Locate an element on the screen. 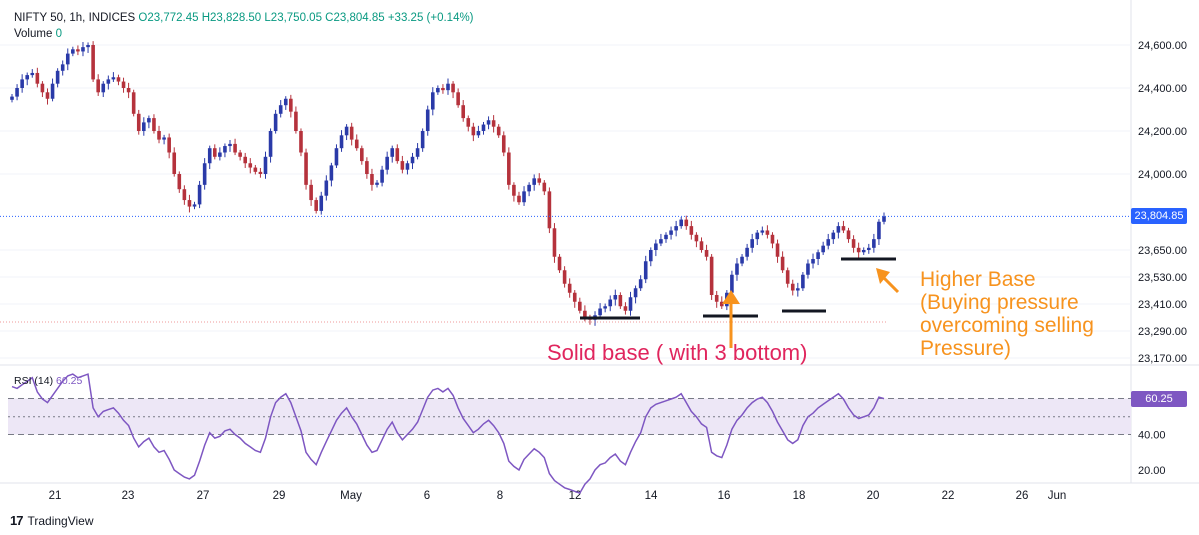  price-tick-label: 24,400.00 is located at coordinates (1162, 89).